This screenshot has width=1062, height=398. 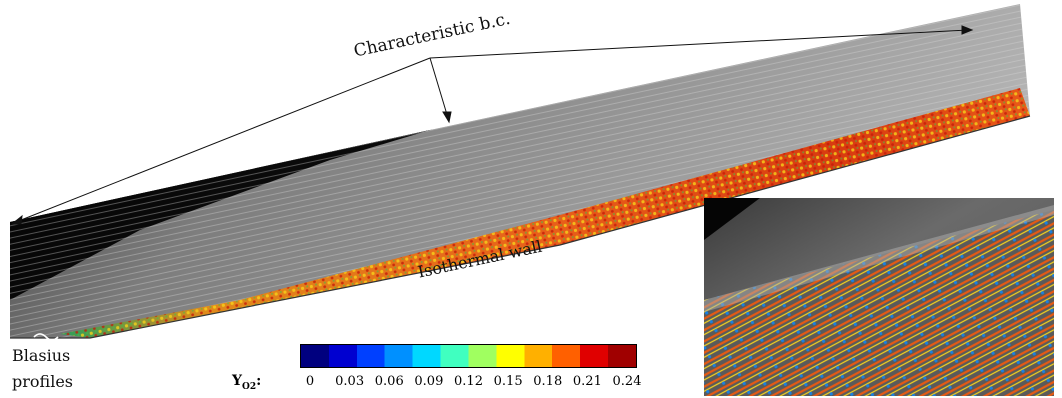 I want to click on colorbar-tick-label: 0.06, so click(x=389, y=381).